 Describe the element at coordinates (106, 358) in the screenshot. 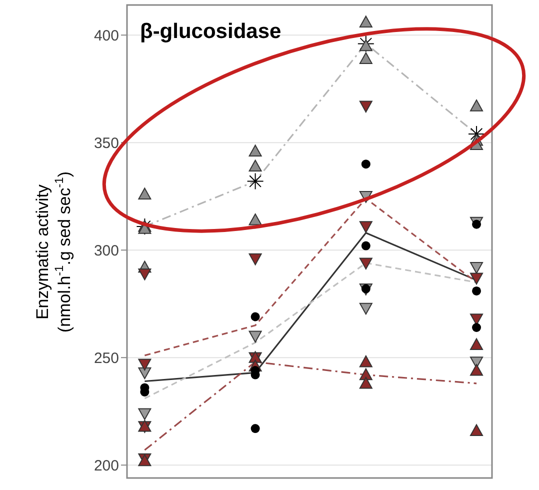

I see `y-tick-label: 250` at that location.